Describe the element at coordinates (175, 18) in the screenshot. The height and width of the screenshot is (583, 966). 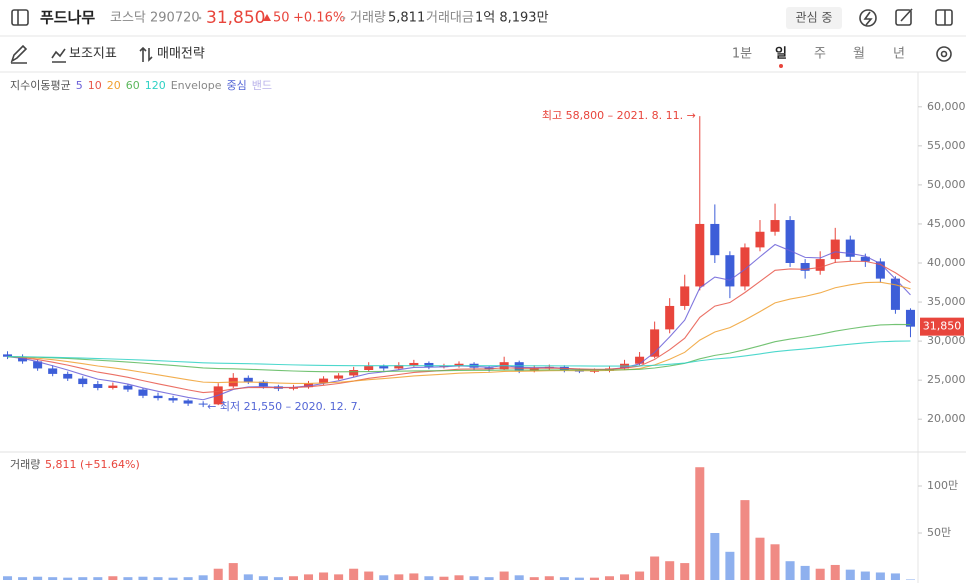
I see `code: 290720` at that location.